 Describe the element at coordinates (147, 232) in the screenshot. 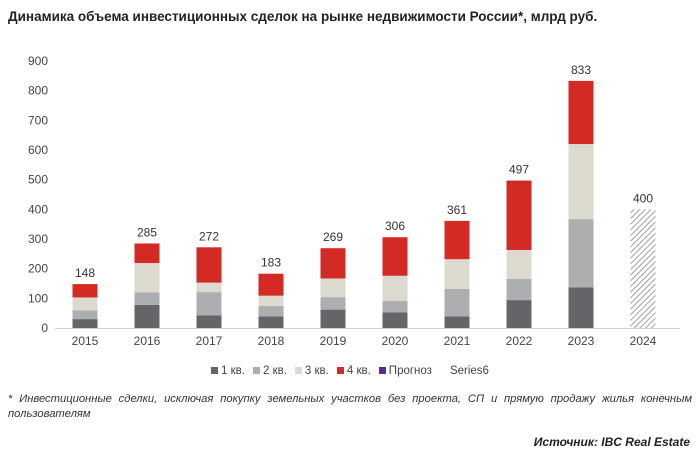

I see `data-label: 285` at that location.